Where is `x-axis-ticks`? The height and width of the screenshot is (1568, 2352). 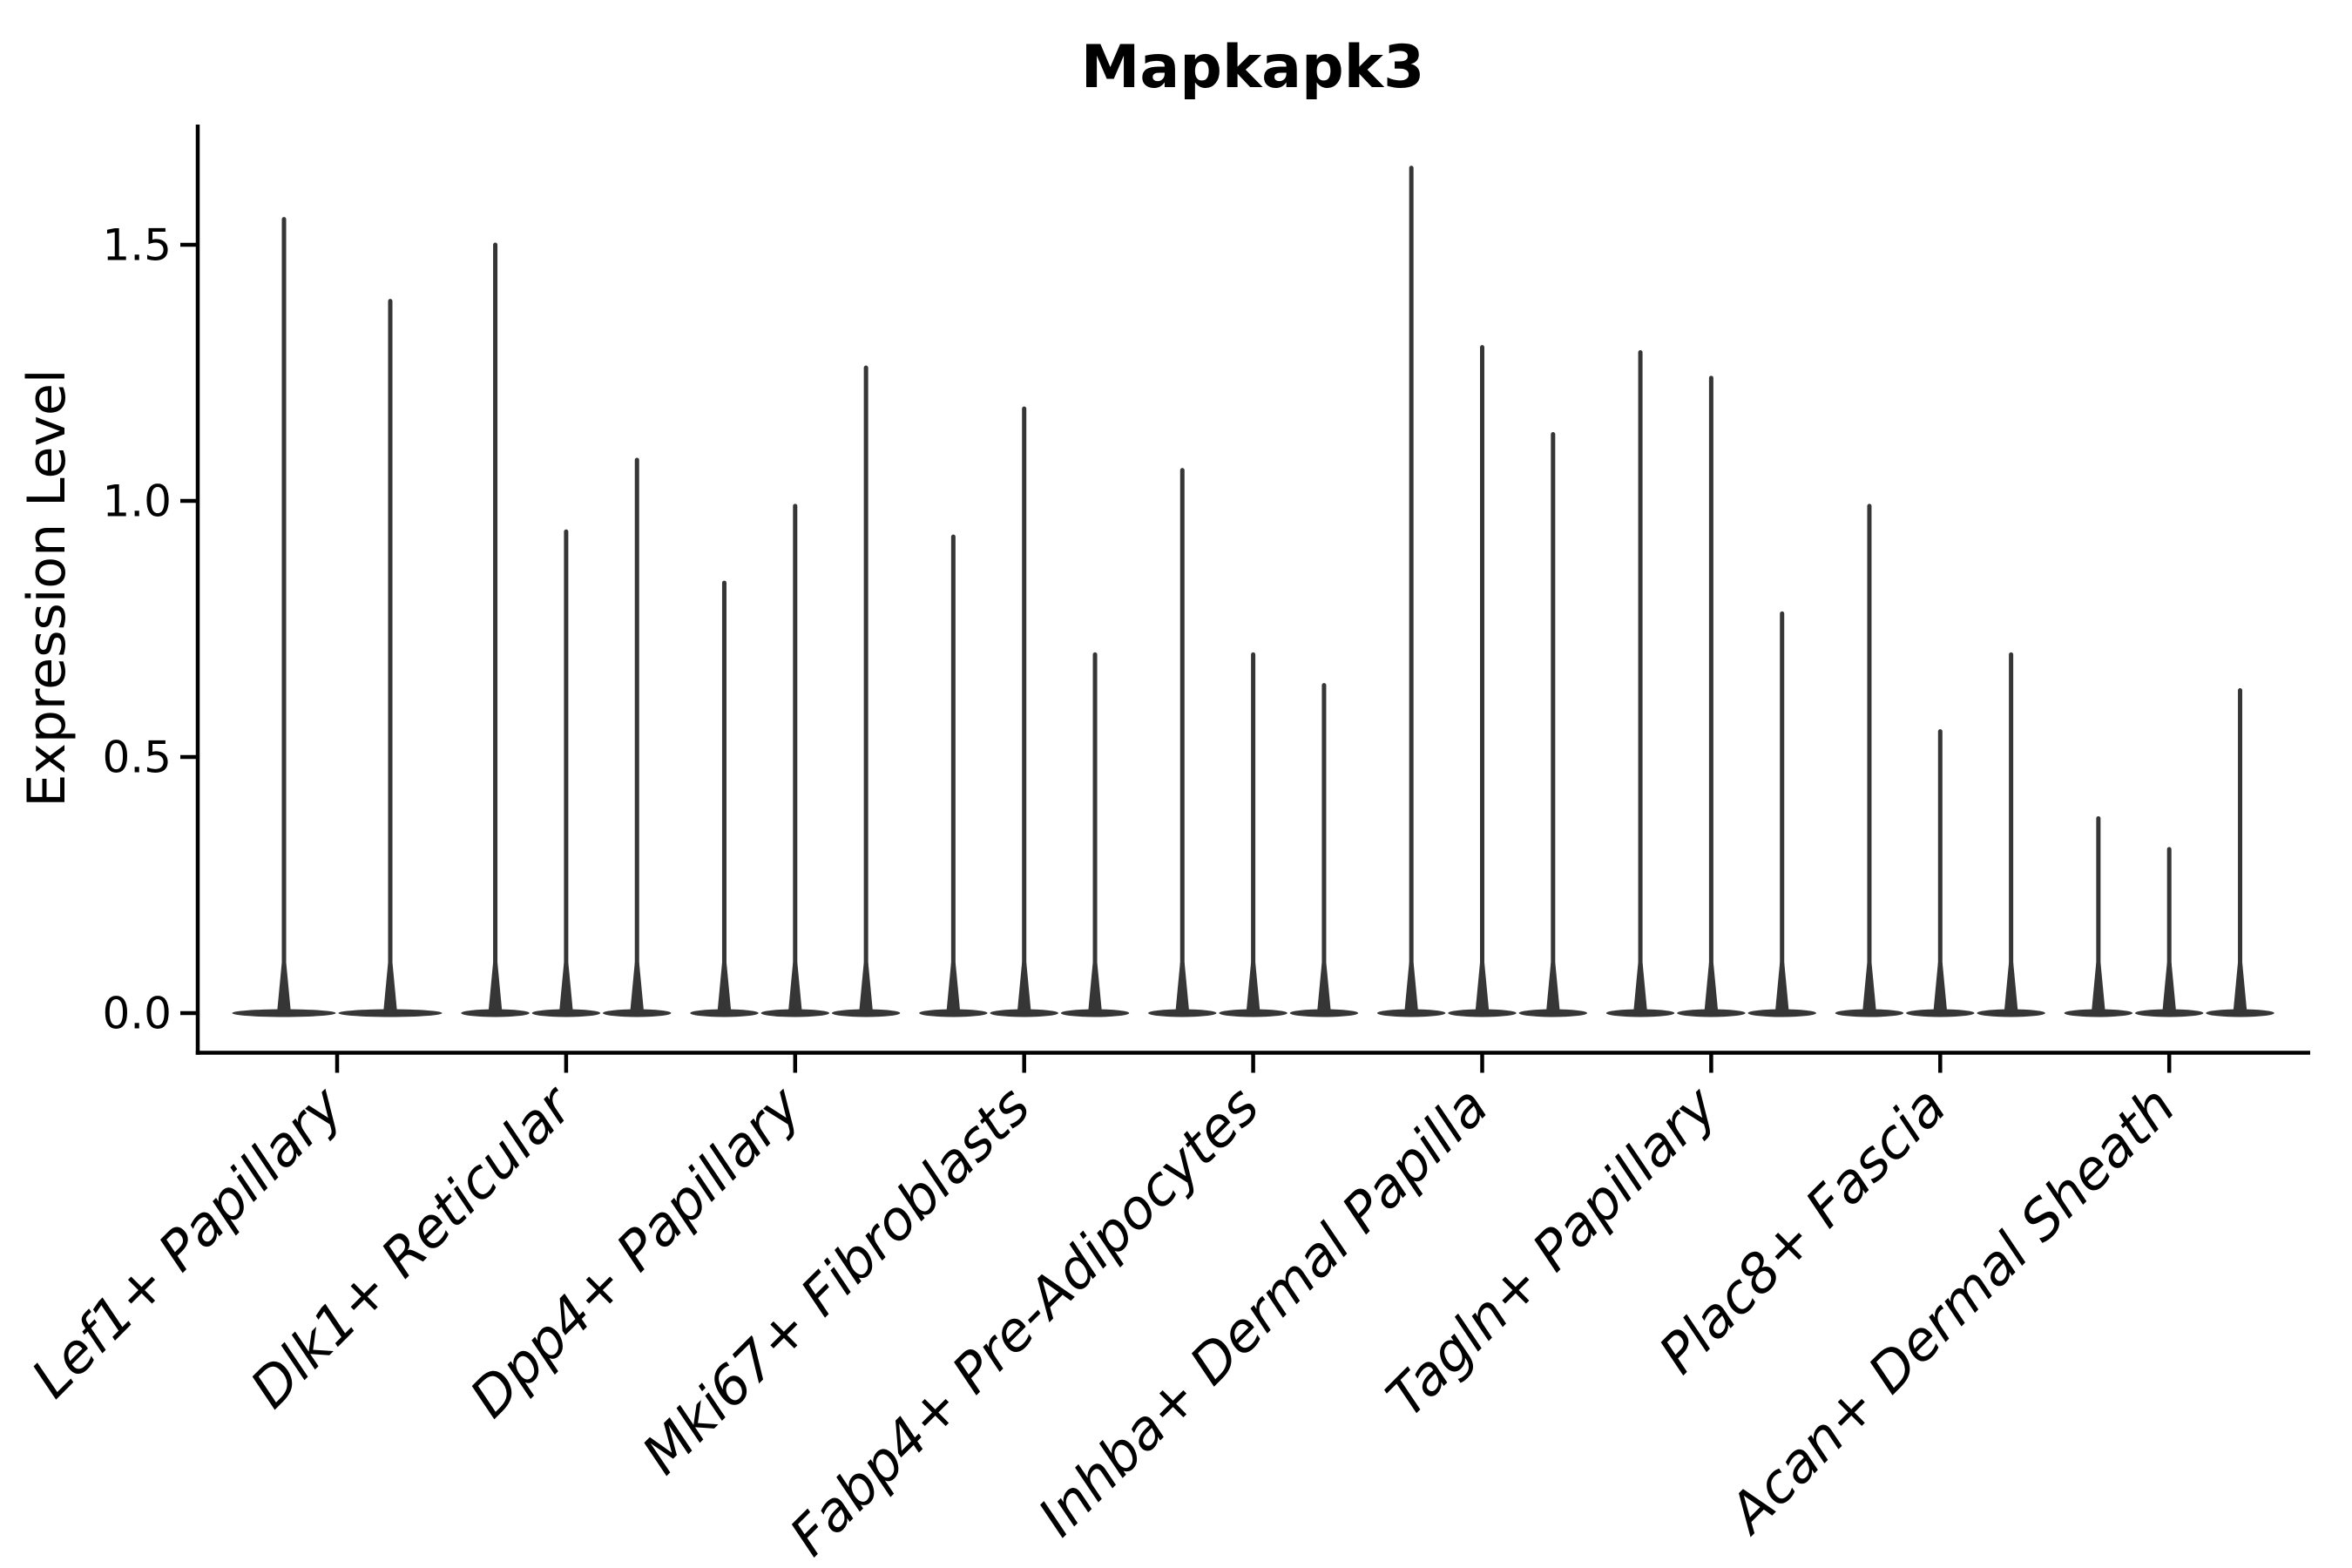 x-axis-ticks is located at coordinates (1253, 1063).